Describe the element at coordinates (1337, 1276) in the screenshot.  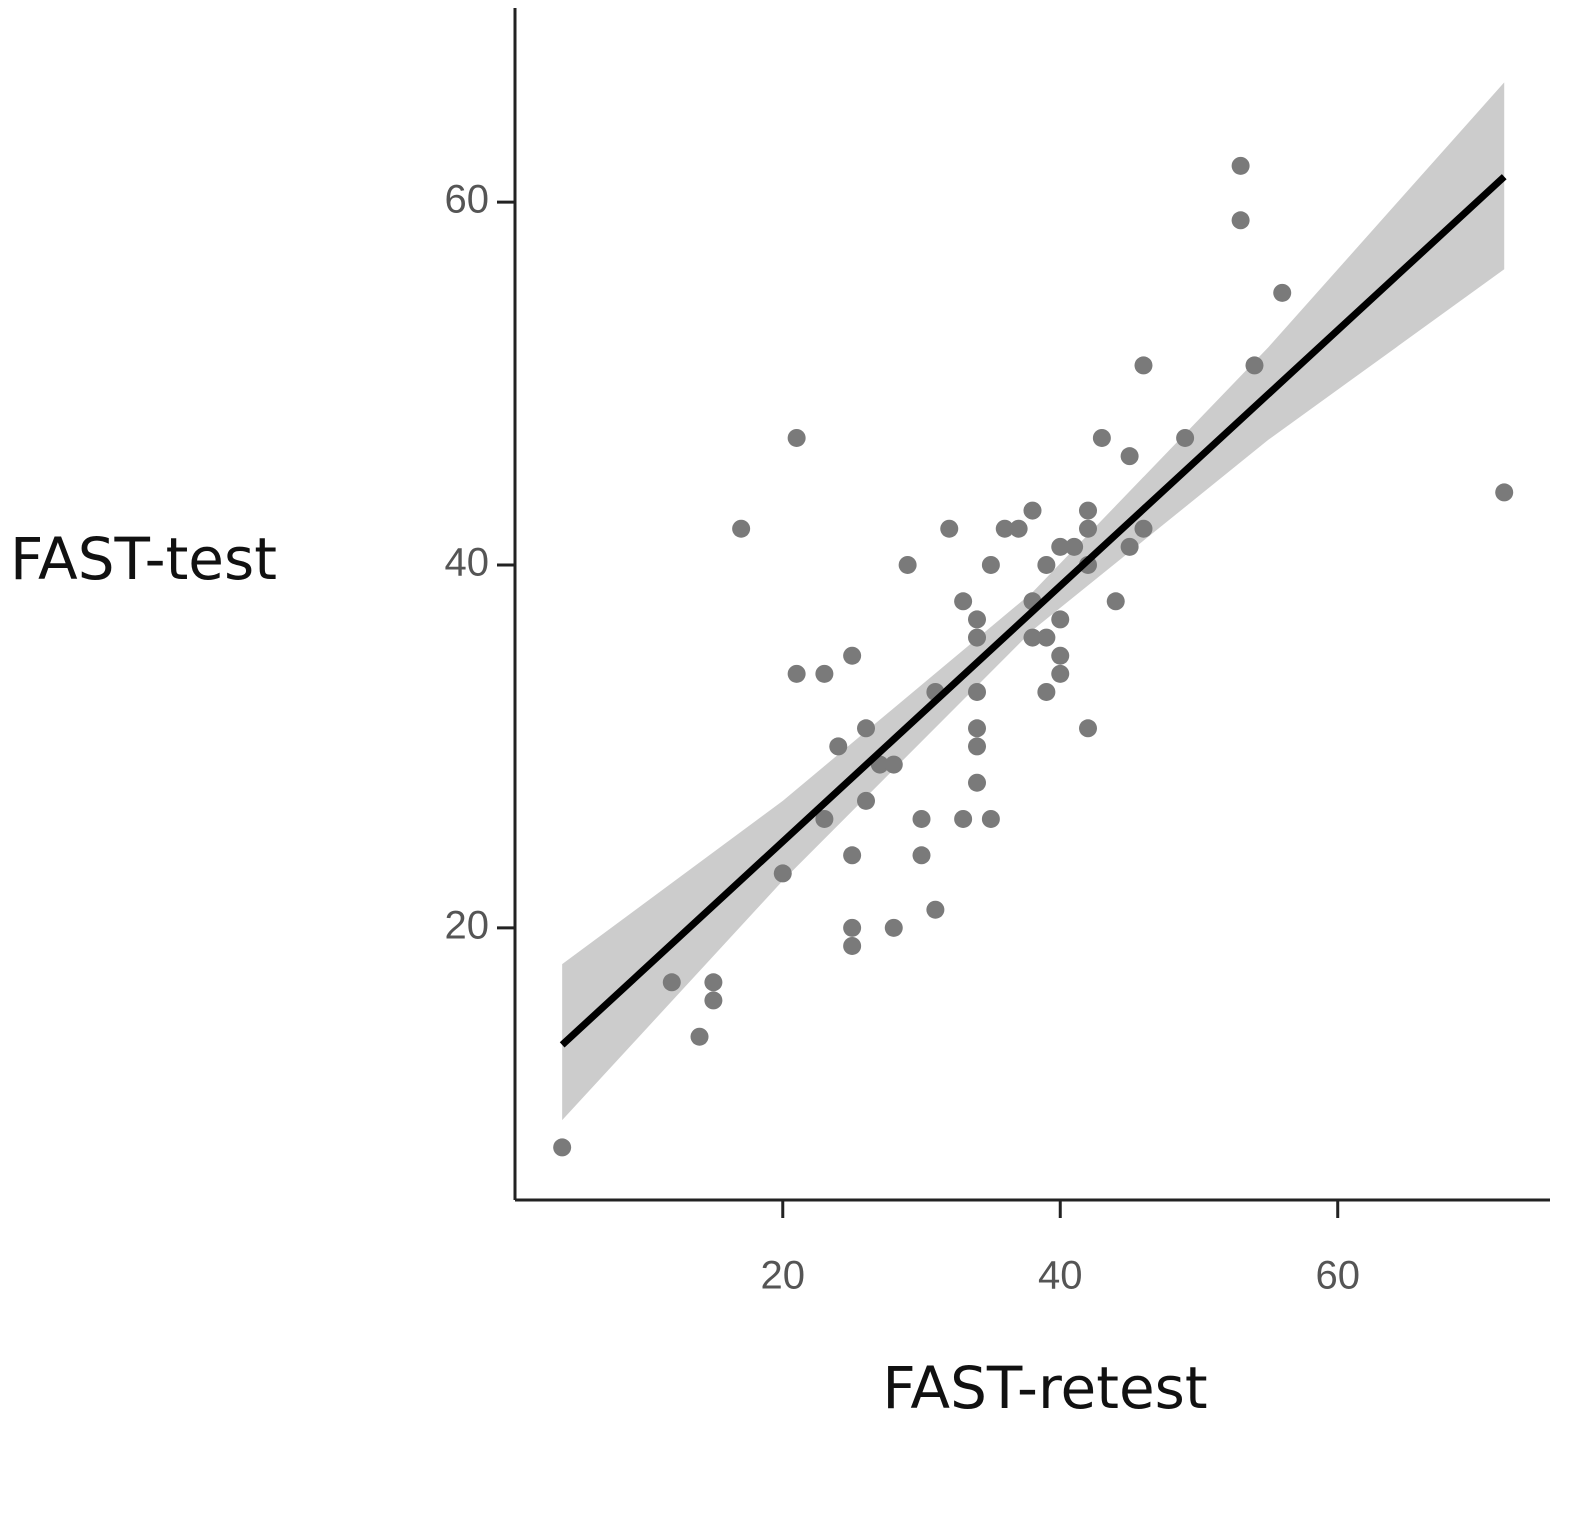
I see `x-tick-label: 60` at that location.